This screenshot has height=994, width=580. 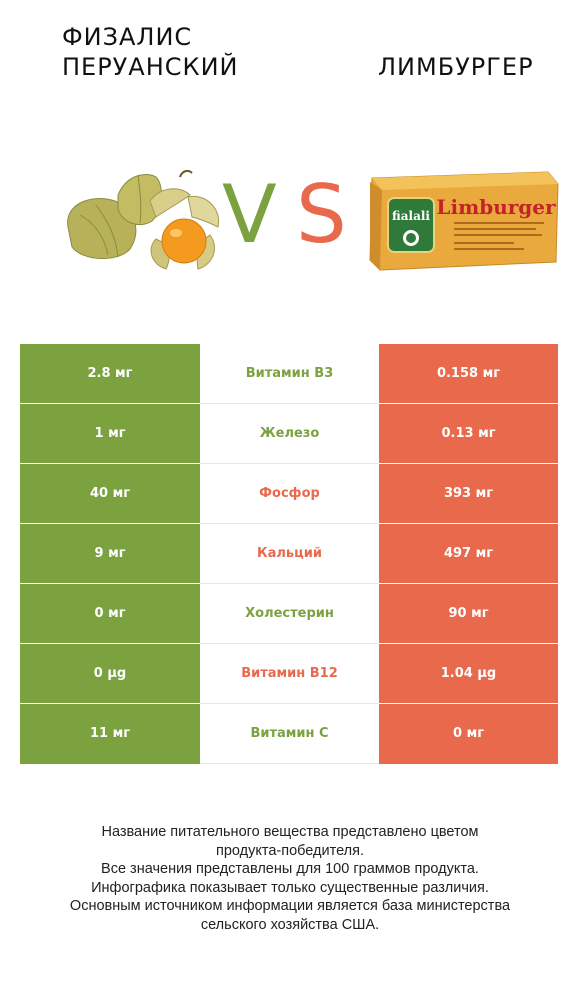 I want to click on nutrient-name-cell: Кальций, so click(x=289, y=553).